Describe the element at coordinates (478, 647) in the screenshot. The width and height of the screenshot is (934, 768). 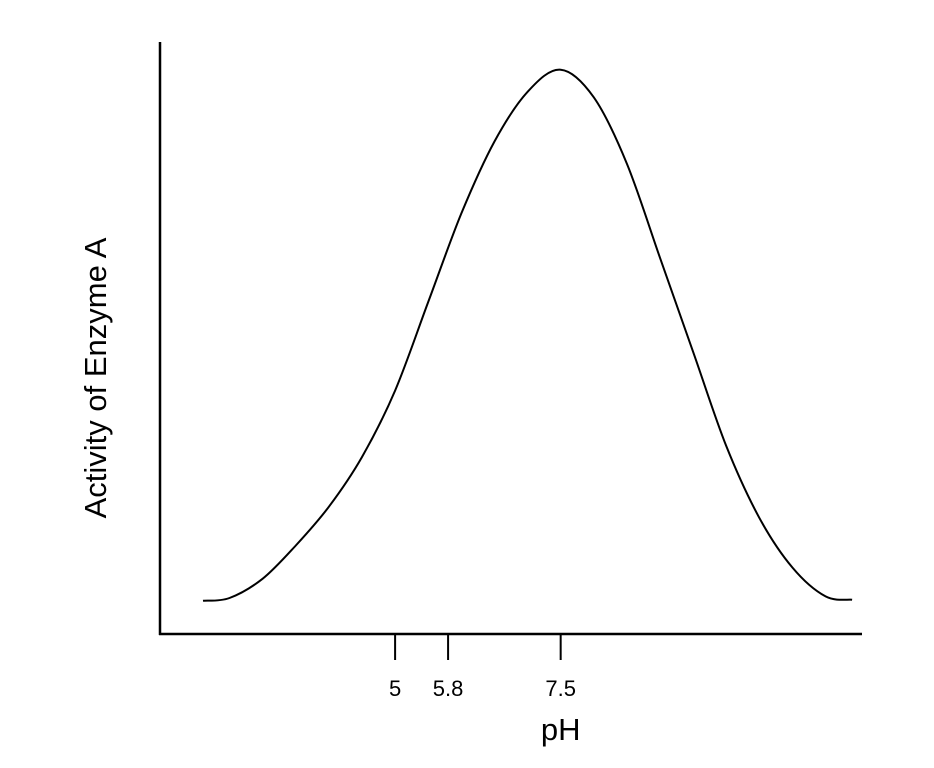
I see `x-ticks` at that location.